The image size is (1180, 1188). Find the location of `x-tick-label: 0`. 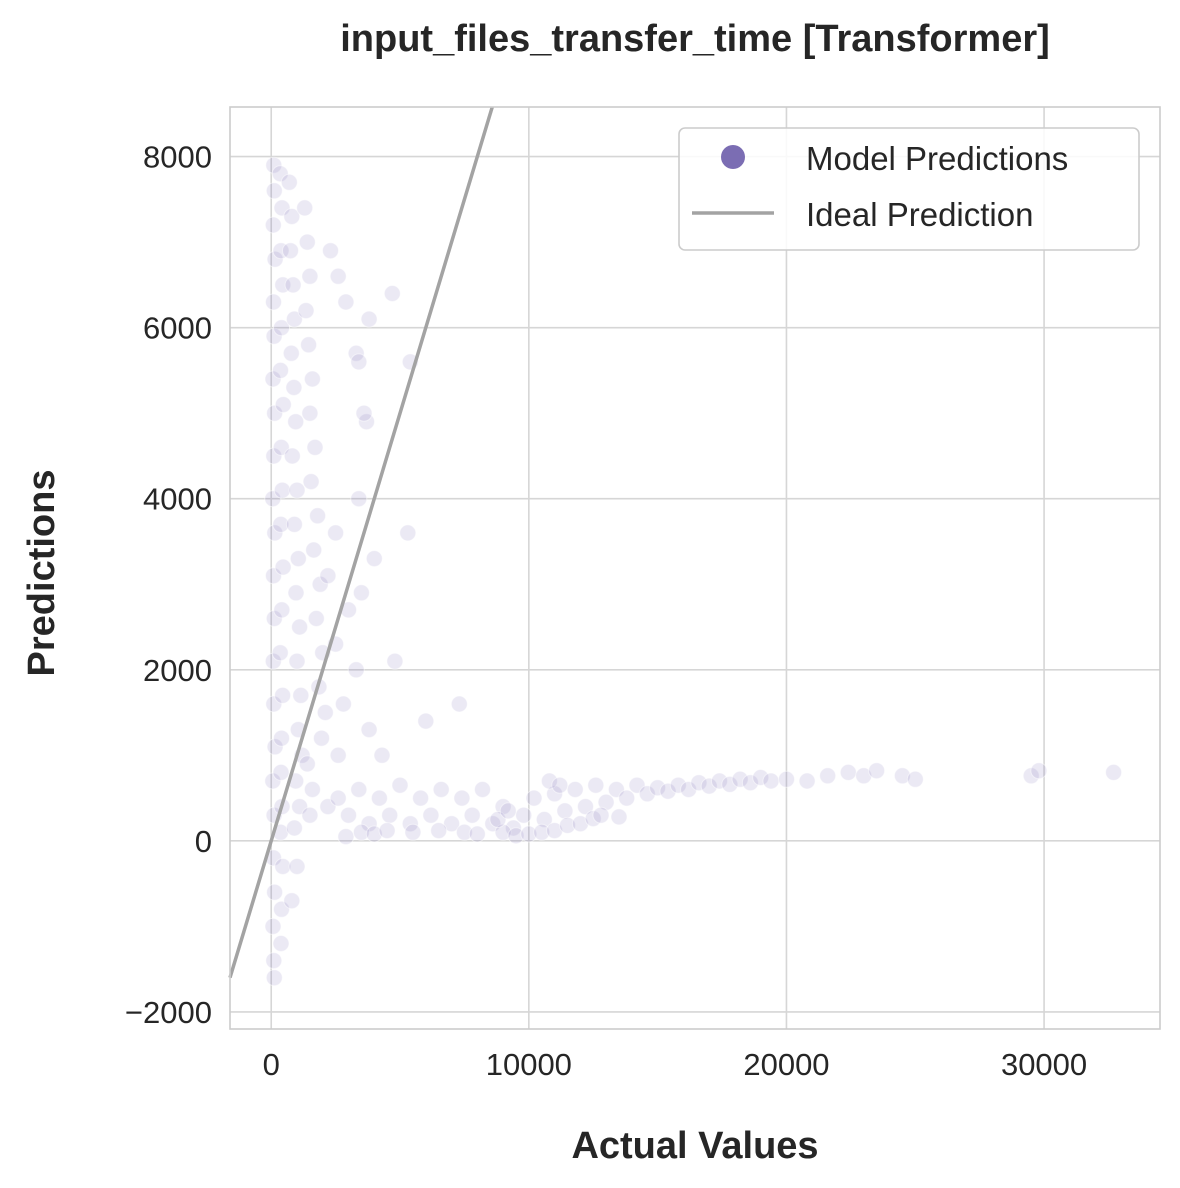

x-tick-label: 0 is located at coordinates (271, 1064).